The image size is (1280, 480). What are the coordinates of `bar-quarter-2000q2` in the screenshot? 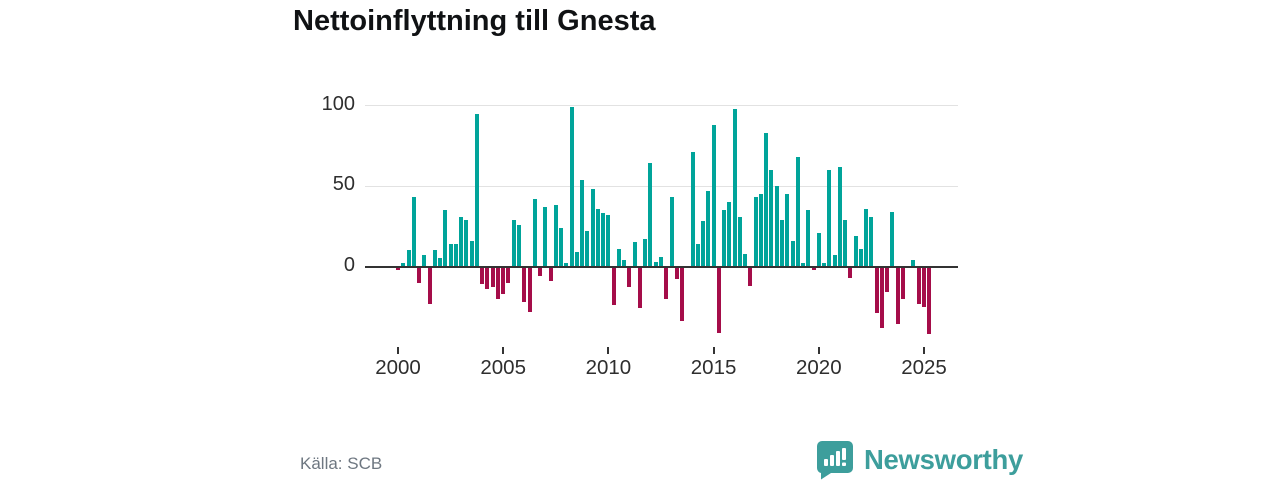 It's located at (403, 265).